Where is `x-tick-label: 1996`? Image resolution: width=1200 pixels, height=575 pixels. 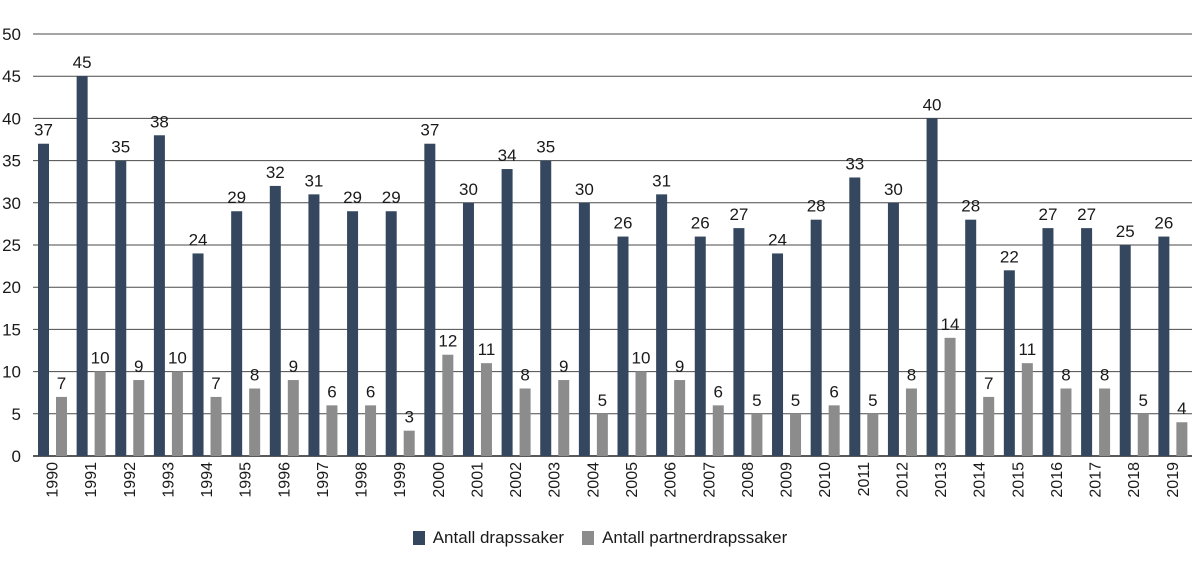
x-tick-label: 1996 is located at coordinates (284, 480).